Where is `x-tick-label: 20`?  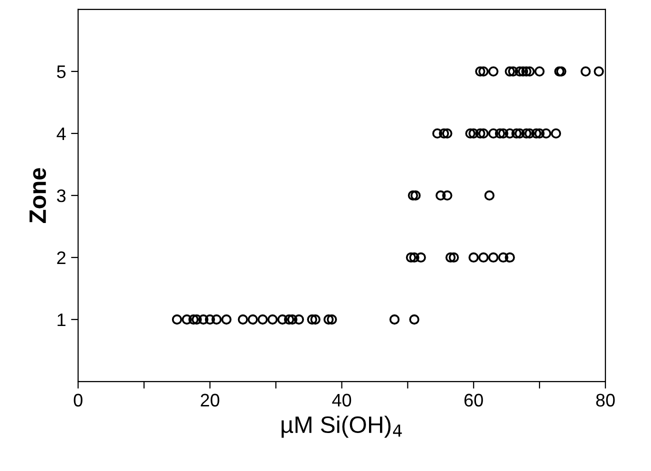
x-tick-label: 20 is located at coordinates (210, 400).